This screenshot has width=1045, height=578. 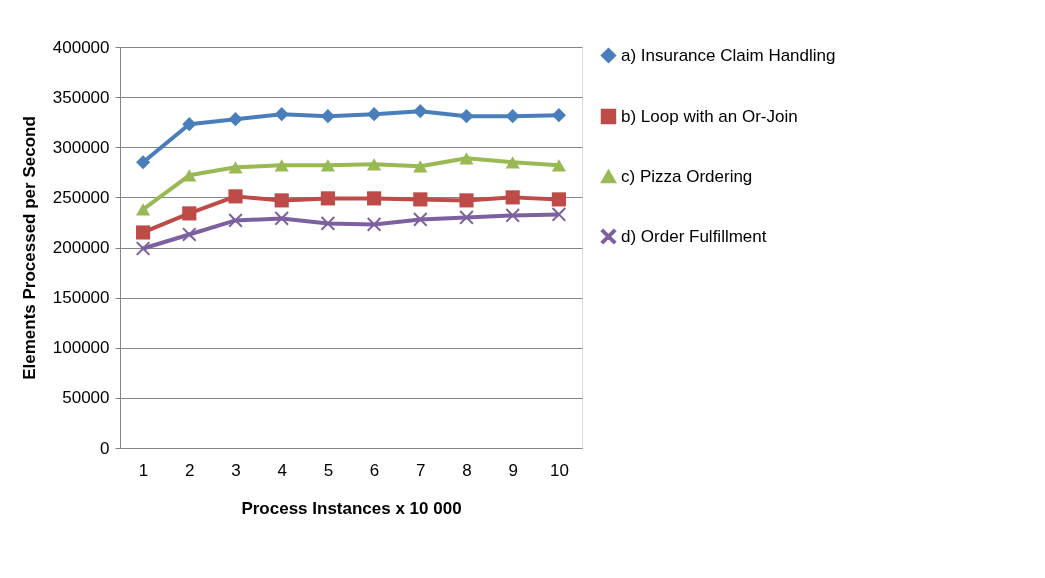 What do you see at coordinates (559, 470) in the screenshot?
I see `x-tick-label: 10` at bounding box center [559, 470].